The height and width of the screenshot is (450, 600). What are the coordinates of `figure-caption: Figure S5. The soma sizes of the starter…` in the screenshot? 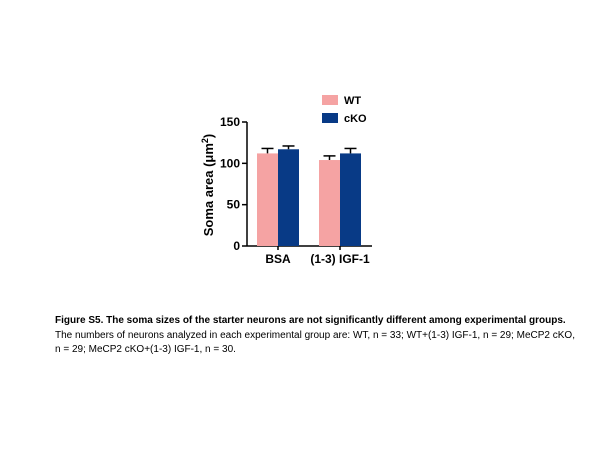 It's located at (315, 336).